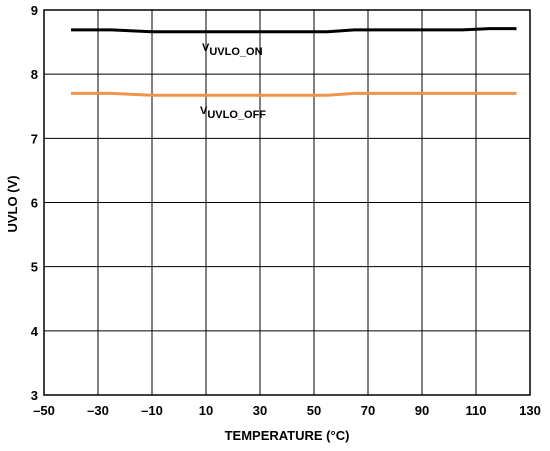  What do you see at coordinates (294, 62) in the screenshot?
I see `series-lines` at bounding box center [294, 62].